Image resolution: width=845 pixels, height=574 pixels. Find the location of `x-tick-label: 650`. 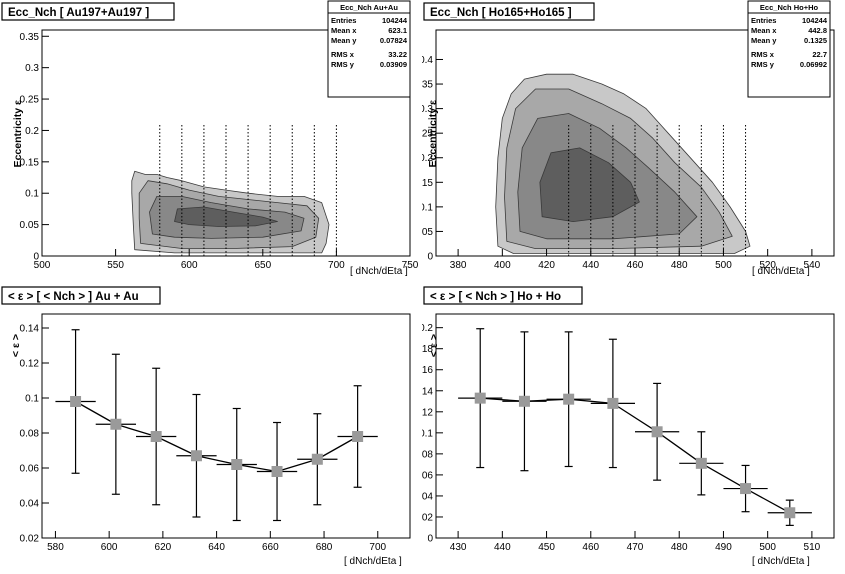

x-tick-label: 650 is located at coordinates (262, 265).